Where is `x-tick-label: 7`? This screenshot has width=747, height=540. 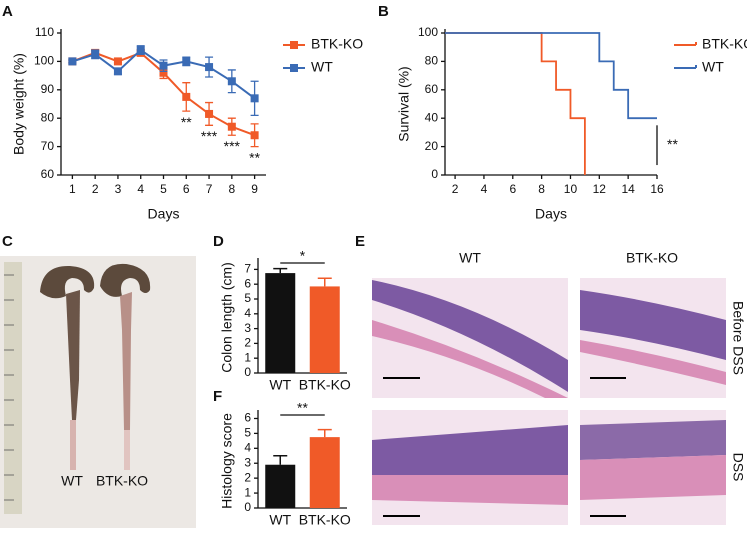
x-tick-label: 7 is located at coordinates (209, 189).